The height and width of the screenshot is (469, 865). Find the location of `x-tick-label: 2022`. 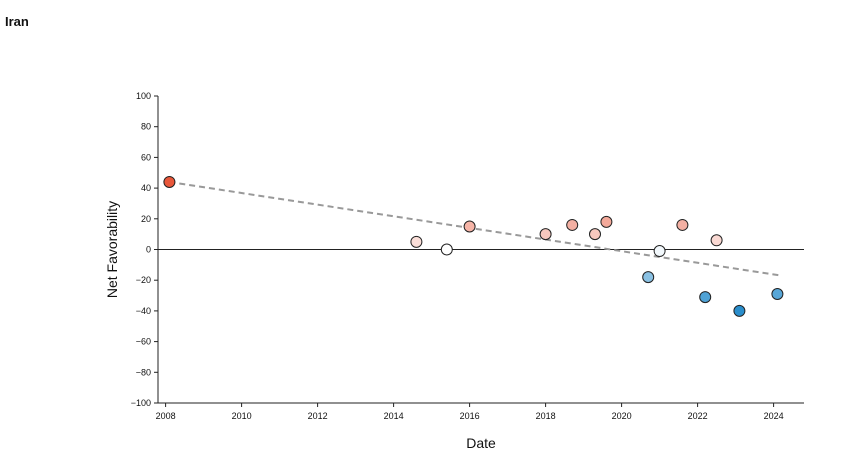

x-tick-label: 2022 is located at coordinates (698, 416).